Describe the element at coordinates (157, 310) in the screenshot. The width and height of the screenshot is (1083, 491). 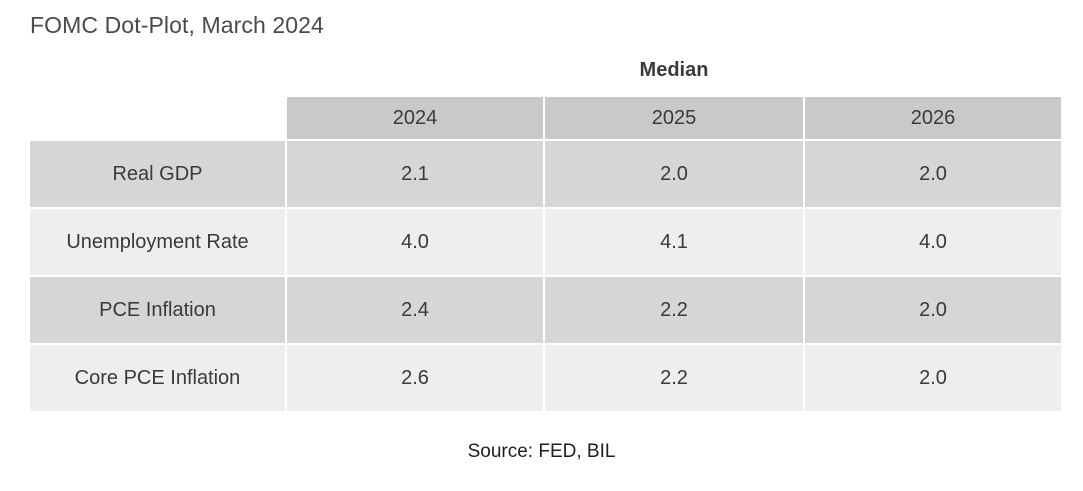
I see `row-label-pce-inflation: PCE Inflation` at that location.